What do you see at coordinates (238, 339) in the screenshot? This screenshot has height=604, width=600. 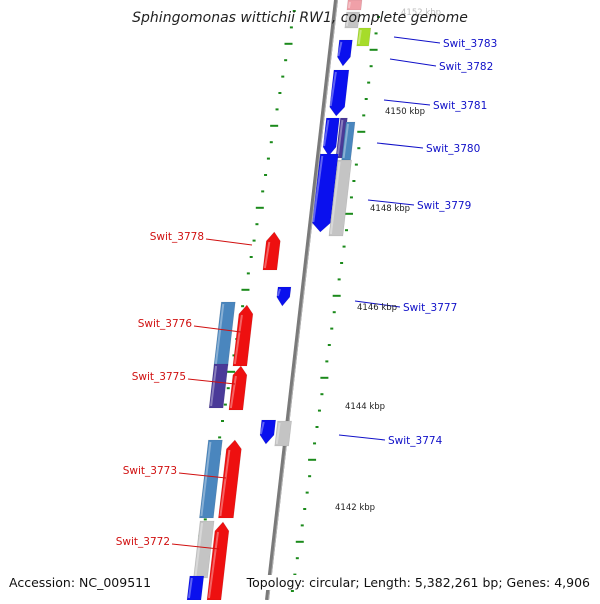 I see `gene-block-swit-3776-highlight` at bounding box center [238, 339].